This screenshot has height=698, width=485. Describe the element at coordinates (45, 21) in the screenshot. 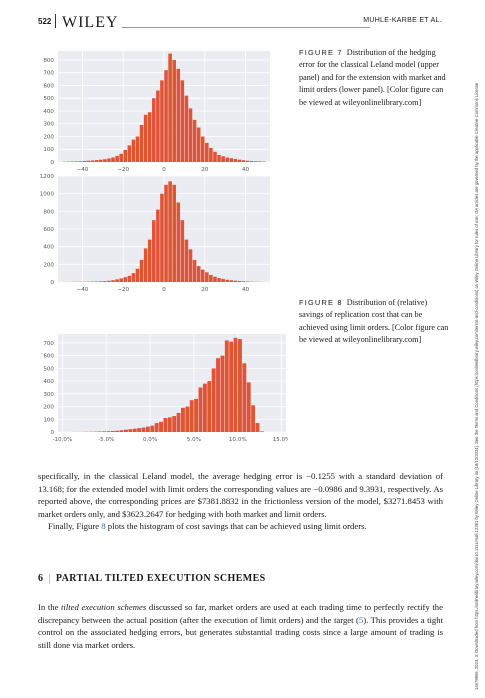

I see `page-number: 522` at that location.